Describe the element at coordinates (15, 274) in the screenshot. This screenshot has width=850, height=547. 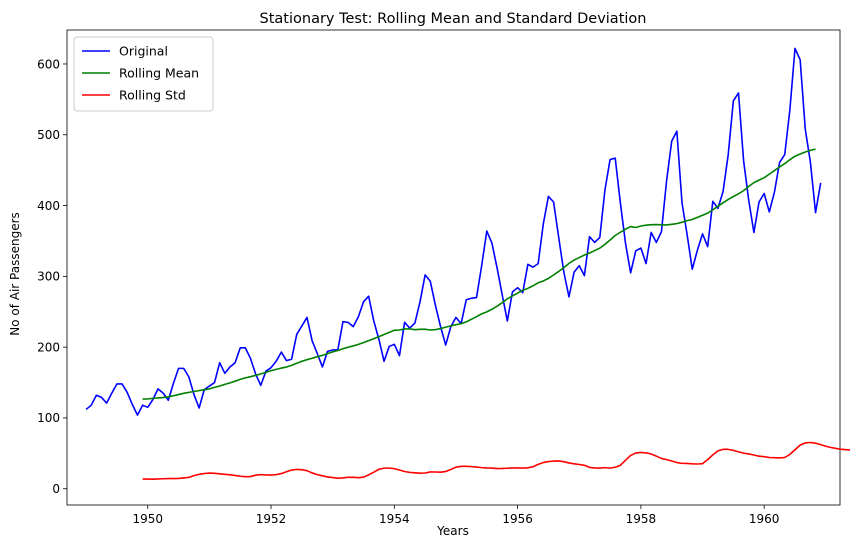
I see `y-axis-label: No of Air Passengers` at that location.